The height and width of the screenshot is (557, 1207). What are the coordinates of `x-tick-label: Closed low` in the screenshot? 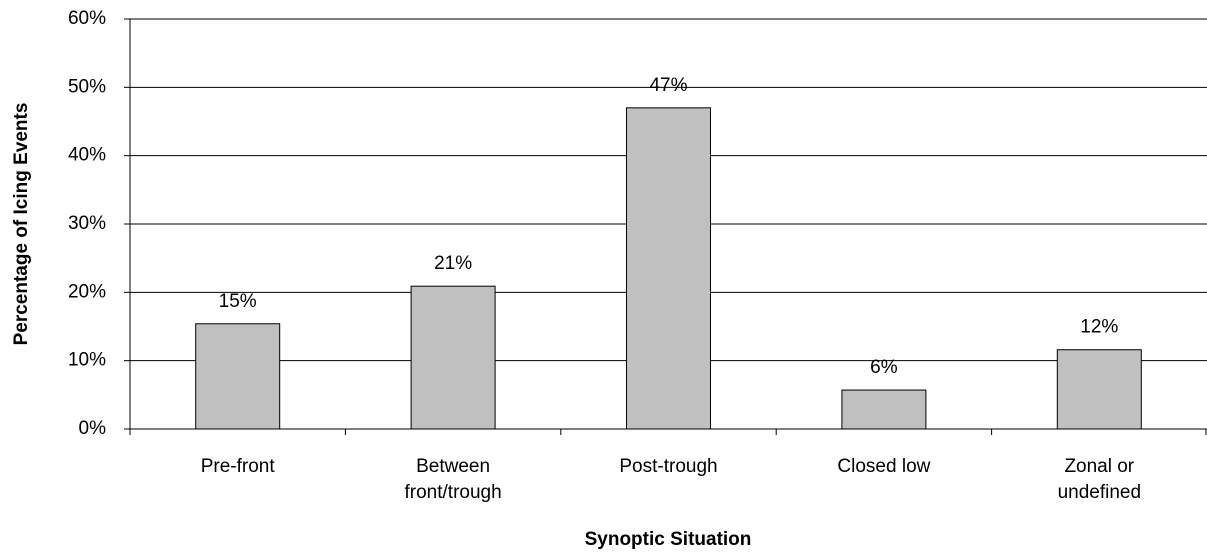 It's located at (884, 466).